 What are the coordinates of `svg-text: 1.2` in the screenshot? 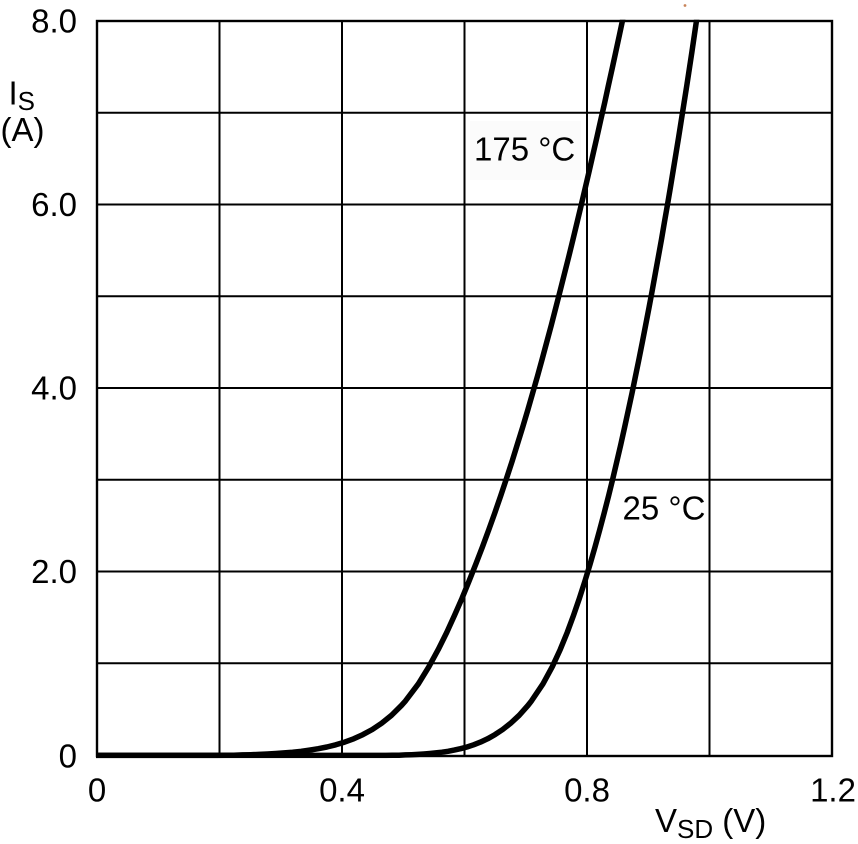 It's located at (833, 790).